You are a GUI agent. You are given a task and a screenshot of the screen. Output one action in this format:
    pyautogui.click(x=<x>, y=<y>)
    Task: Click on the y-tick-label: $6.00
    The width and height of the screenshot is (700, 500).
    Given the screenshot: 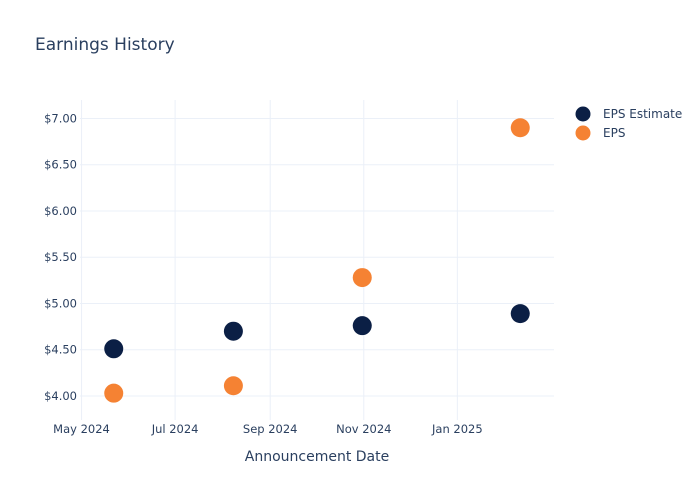 What is the action you would take?
    pyautogui.click(x=60, y=211)
    